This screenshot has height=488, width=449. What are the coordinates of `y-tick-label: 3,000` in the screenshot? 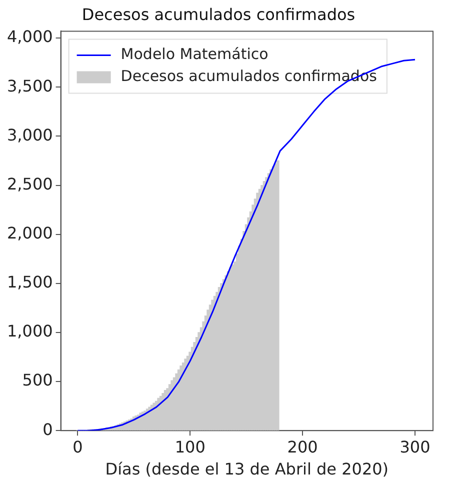 It's located at (29, 134).